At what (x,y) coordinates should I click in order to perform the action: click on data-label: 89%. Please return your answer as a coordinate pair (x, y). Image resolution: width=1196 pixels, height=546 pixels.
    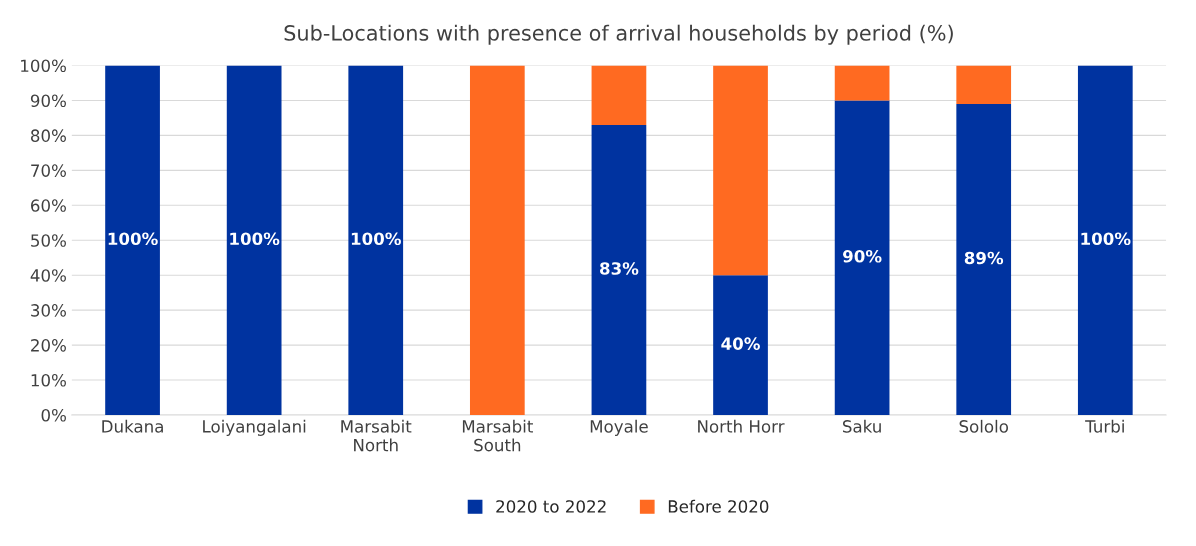
    Looking at the image, I should click on (984, 258).